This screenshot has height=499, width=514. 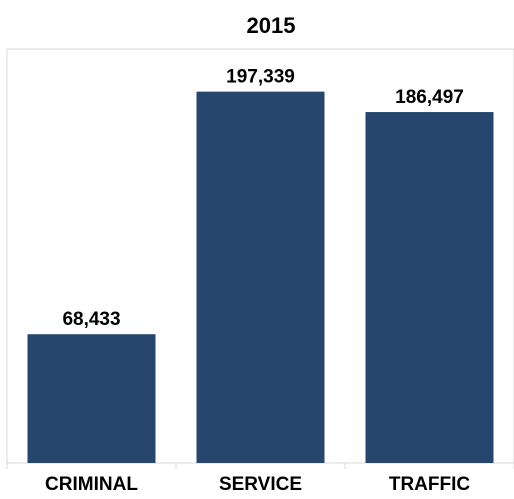 What do you see at coordinates (429, 97) in the screenshot?
I see `value-label-traffic: 186,497` at bounding box center [429, 97].